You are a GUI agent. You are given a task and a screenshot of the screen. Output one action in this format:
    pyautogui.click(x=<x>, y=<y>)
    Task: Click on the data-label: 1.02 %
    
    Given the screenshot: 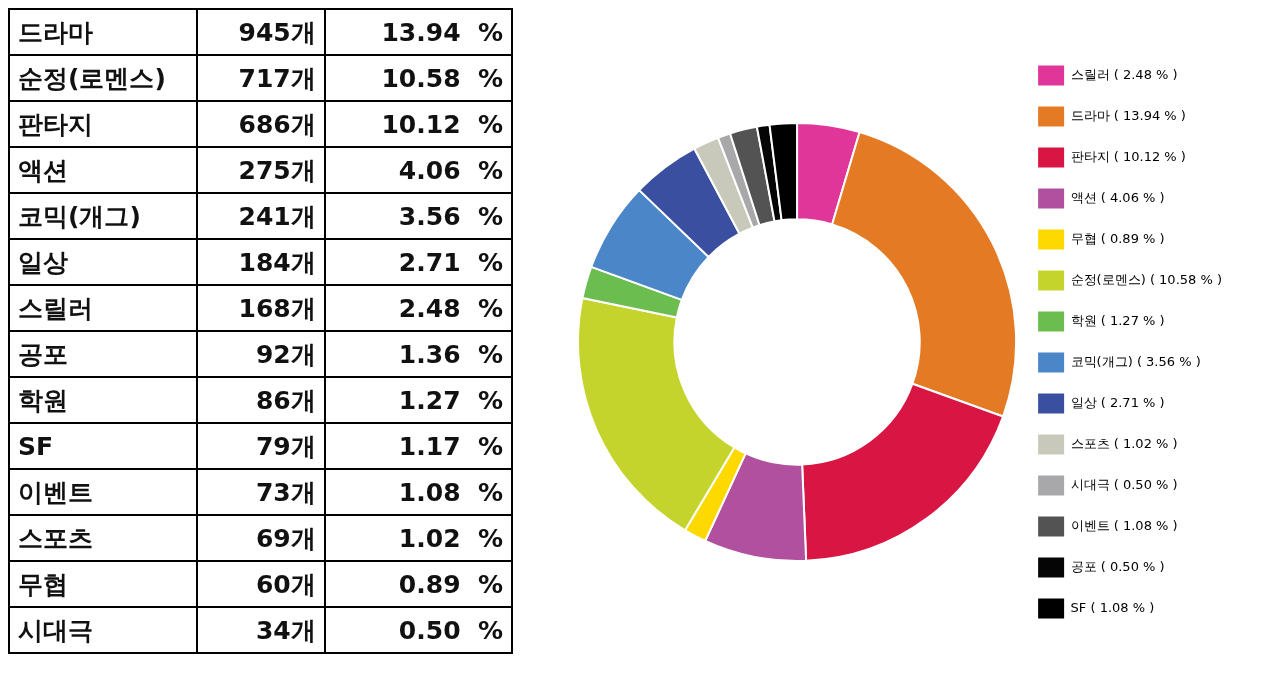 What is the action you would take?
    pyautogui.click(x=418, y=538)
    